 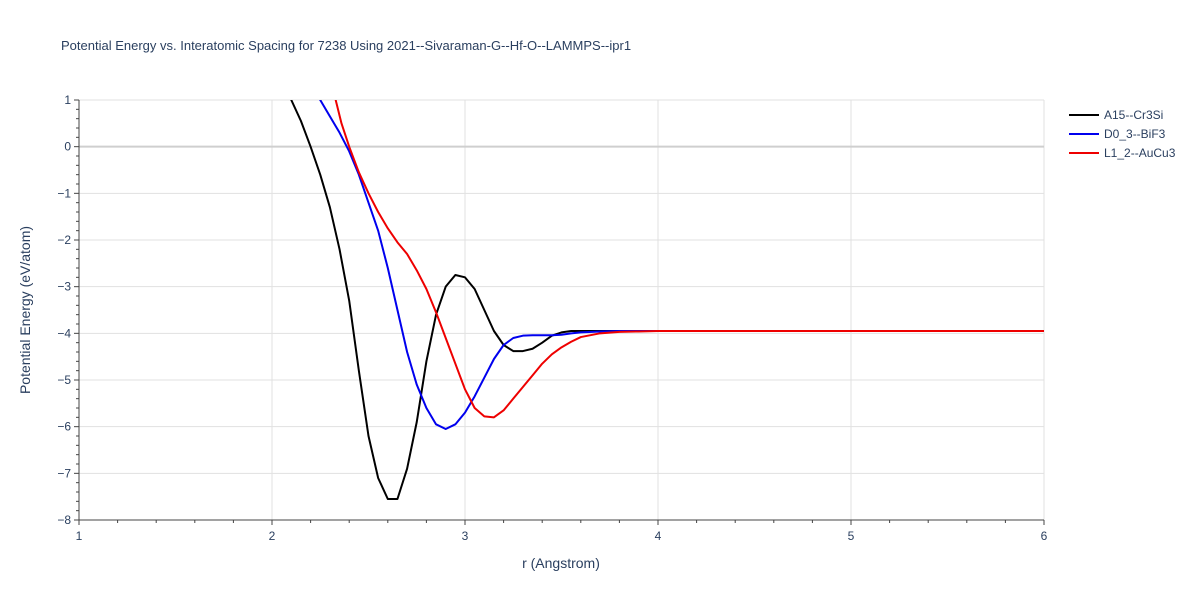 I want to click on y-tick-label: −5, so click(x=64, y=380).